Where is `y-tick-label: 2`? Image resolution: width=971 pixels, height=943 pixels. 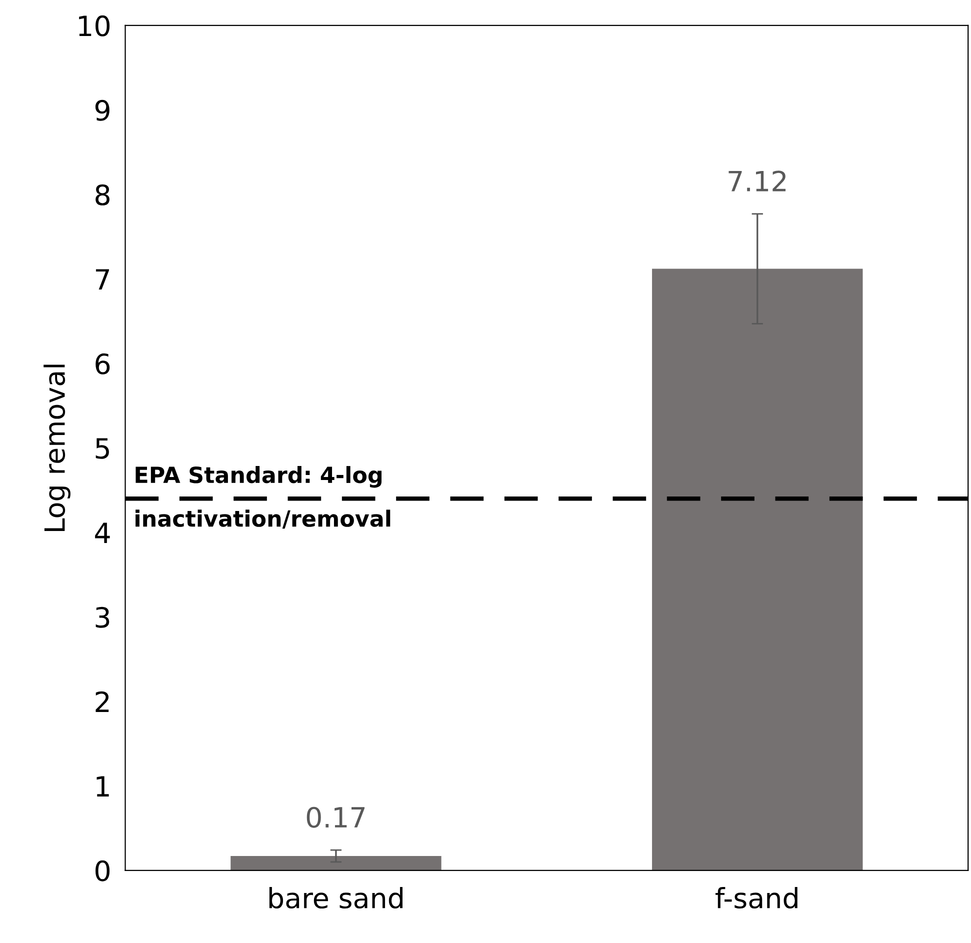
y-tick-label: 2 is located at coordinates (102, 701).